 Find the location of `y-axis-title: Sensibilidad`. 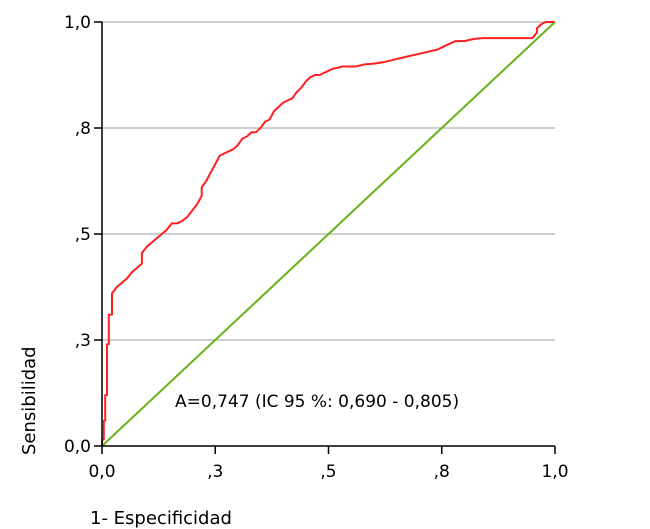

y-axis-title: Sensibilidad is located at coordinates (29, 400).